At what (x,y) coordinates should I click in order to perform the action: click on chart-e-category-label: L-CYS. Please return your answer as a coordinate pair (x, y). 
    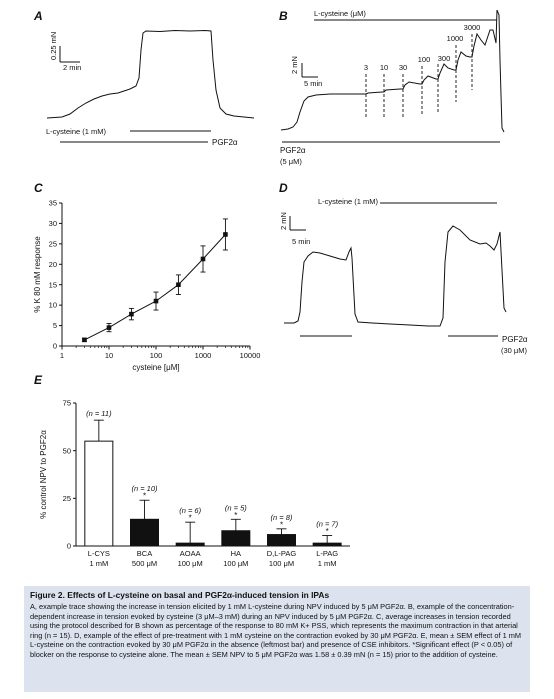
    Looking at the image, I should click on (99, 553).